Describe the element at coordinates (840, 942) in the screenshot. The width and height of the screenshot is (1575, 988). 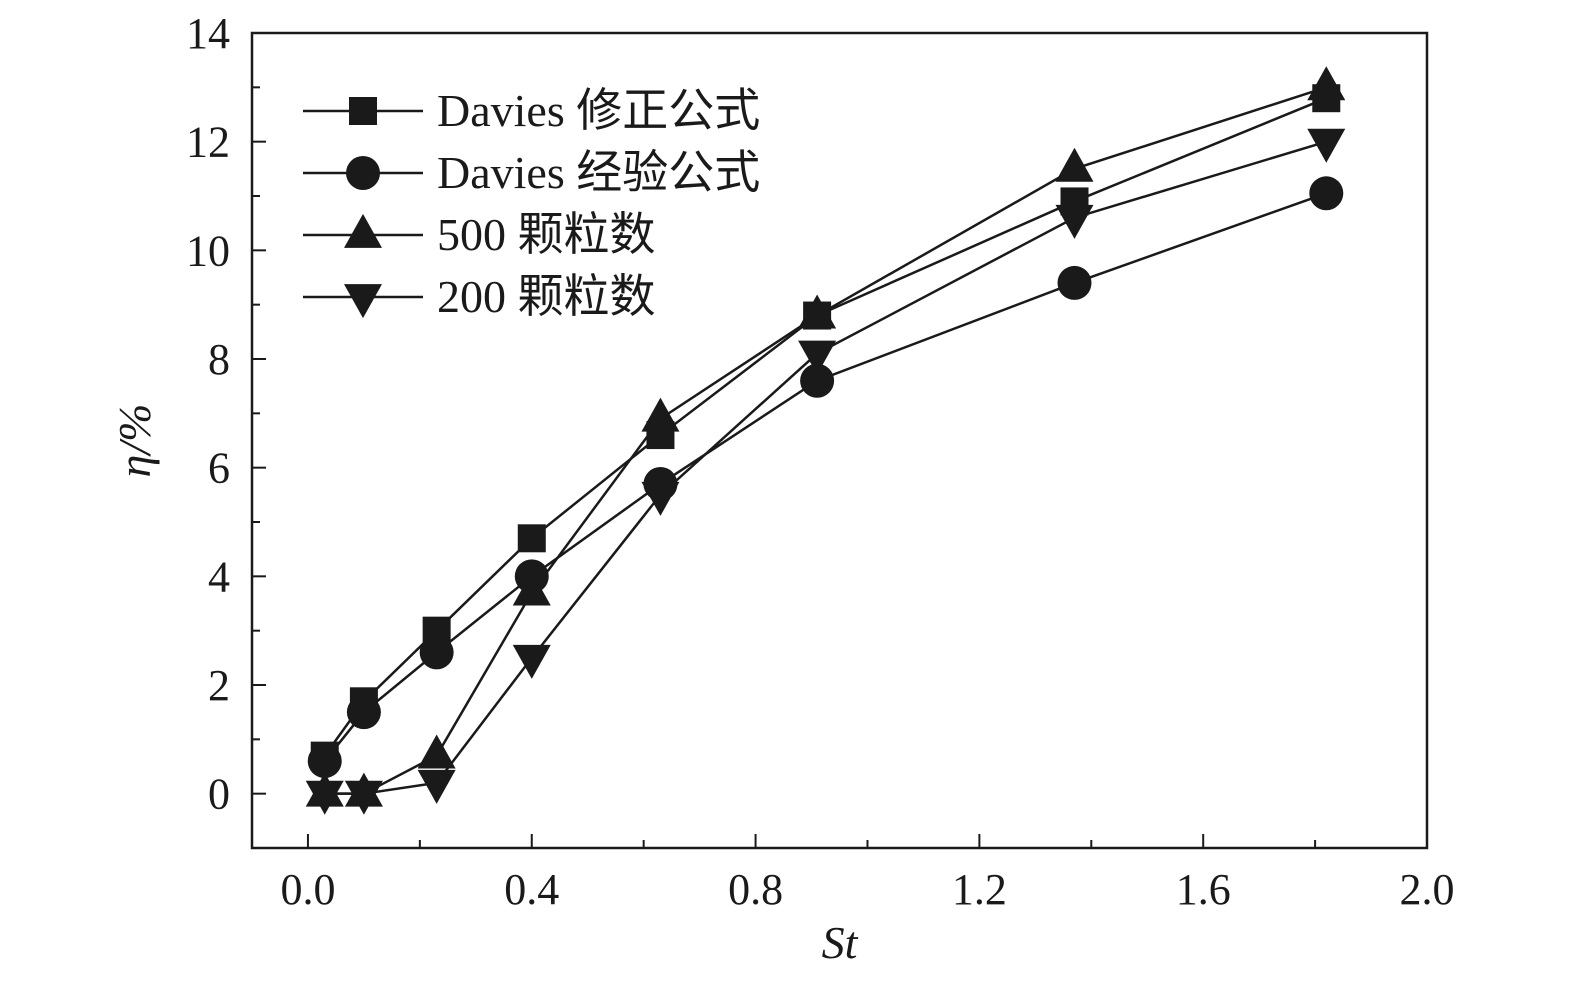
I see `x-axis-title: St` at that location.